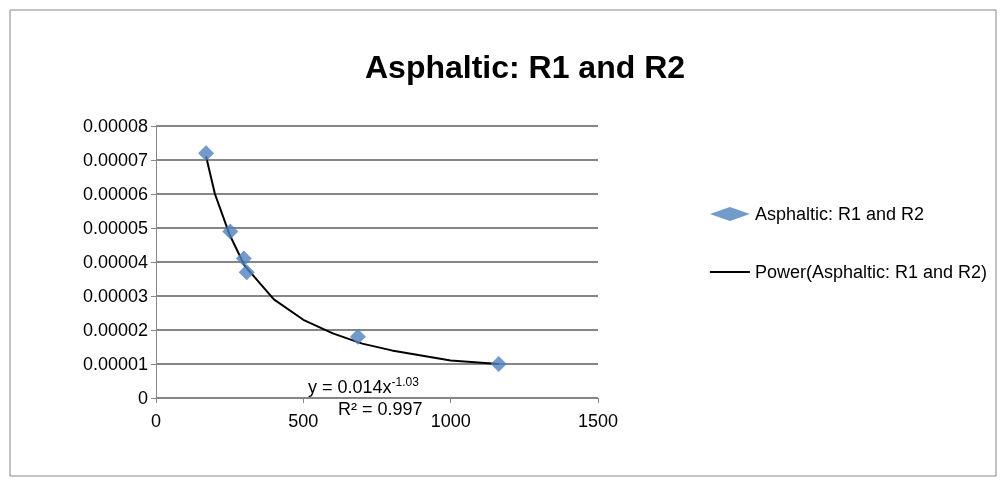 The width and height of the screenshot is (1008, 486). Describe the element at coordinates (303, 421) in the screenshot. I see `x-tick-label: 500` at that location.